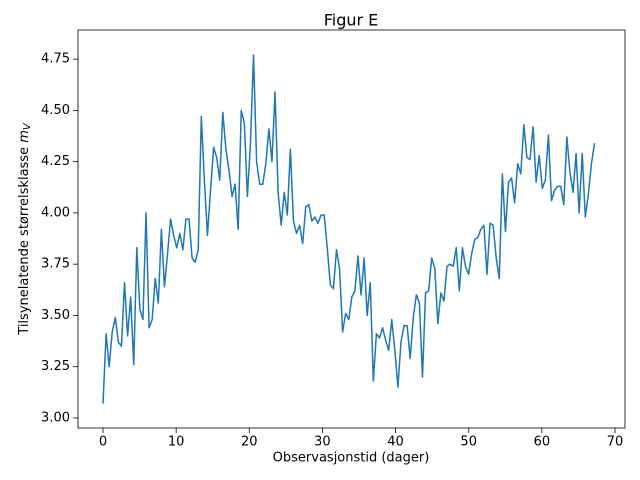 This screenshot has width=640, height=480. Describe the element at coordinates (249, 442) in the screenshot. I see `x-tick-label: 20` at that location.